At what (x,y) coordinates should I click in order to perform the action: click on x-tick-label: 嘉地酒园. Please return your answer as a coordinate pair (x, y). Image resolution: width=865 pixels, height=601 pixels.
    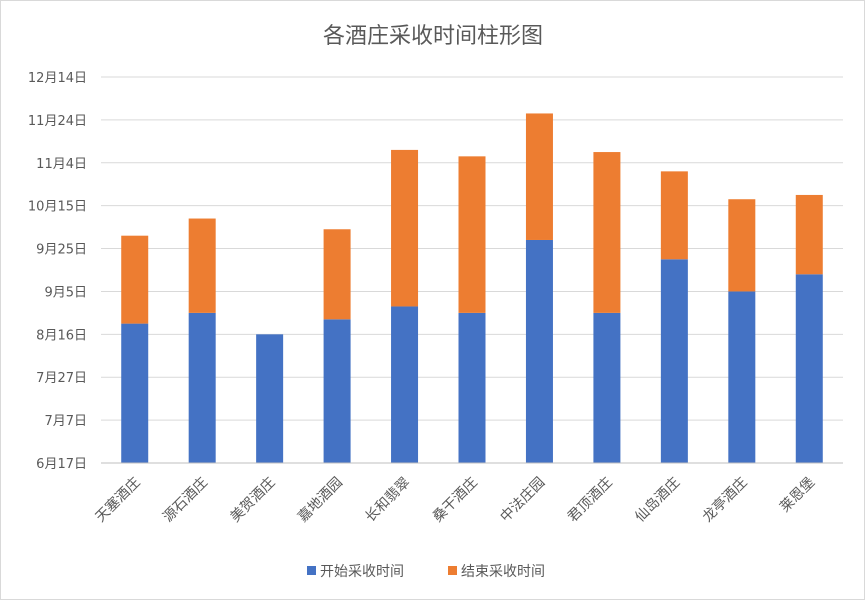
    Looking at the image, I should click on (320, 500).